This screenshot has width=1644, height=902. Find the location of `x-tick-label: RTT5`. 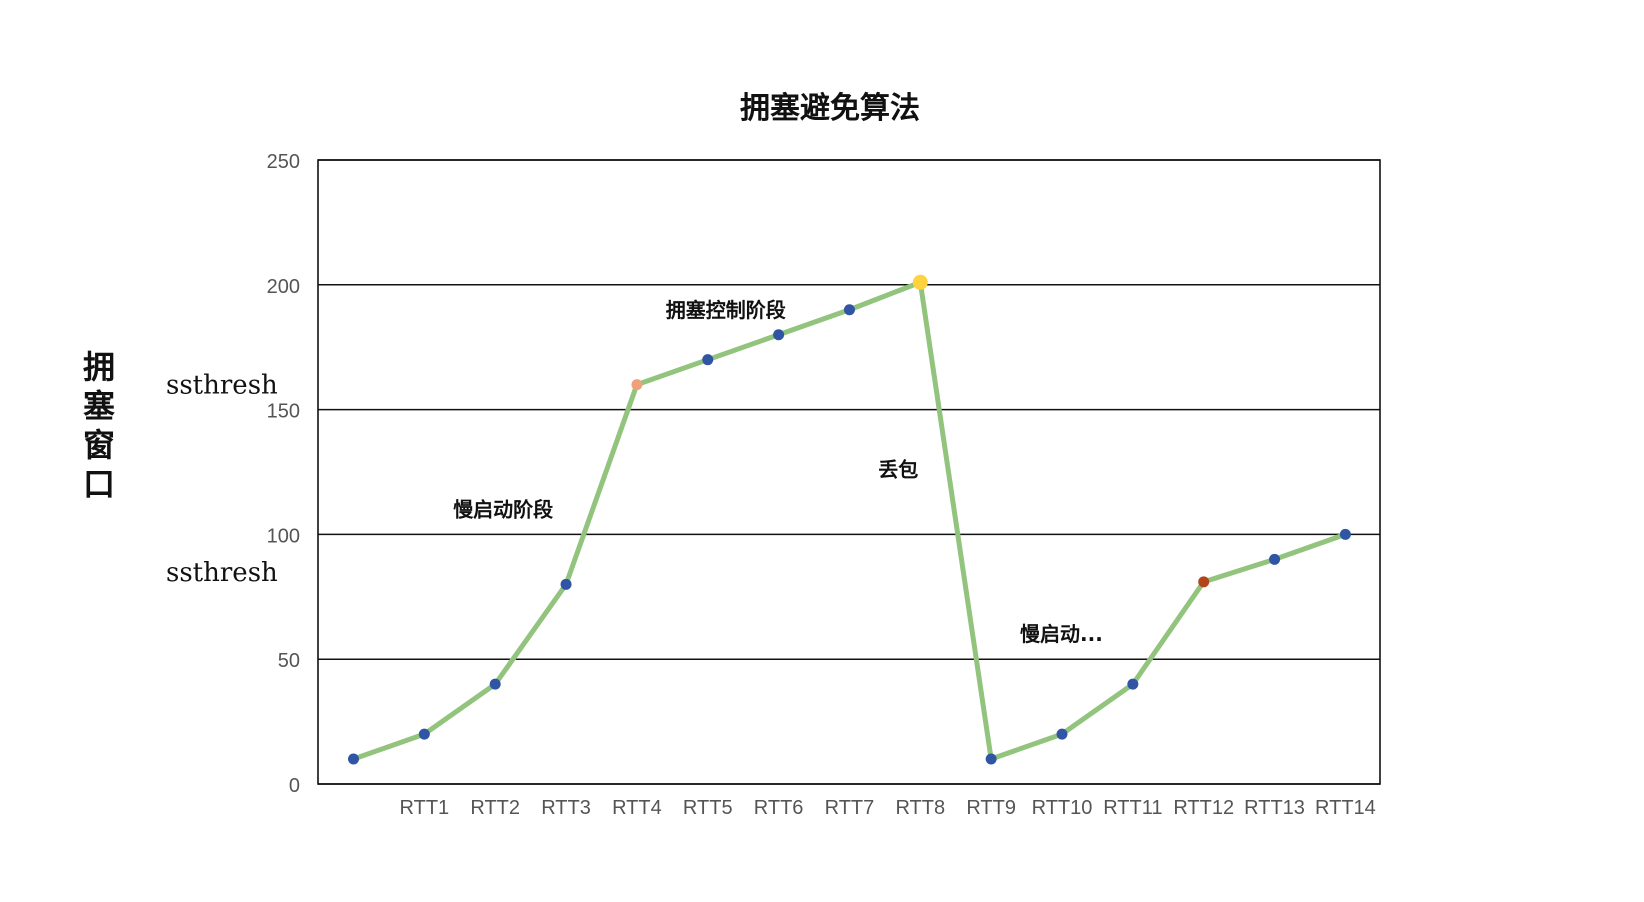

x-tick-label: RTT5 is located at coordinates (708, 808).